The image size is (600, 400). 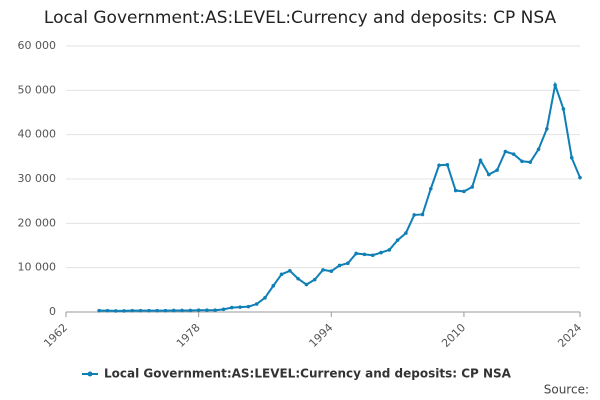 I want to click on source: Source:, so click(x=566, y=390).